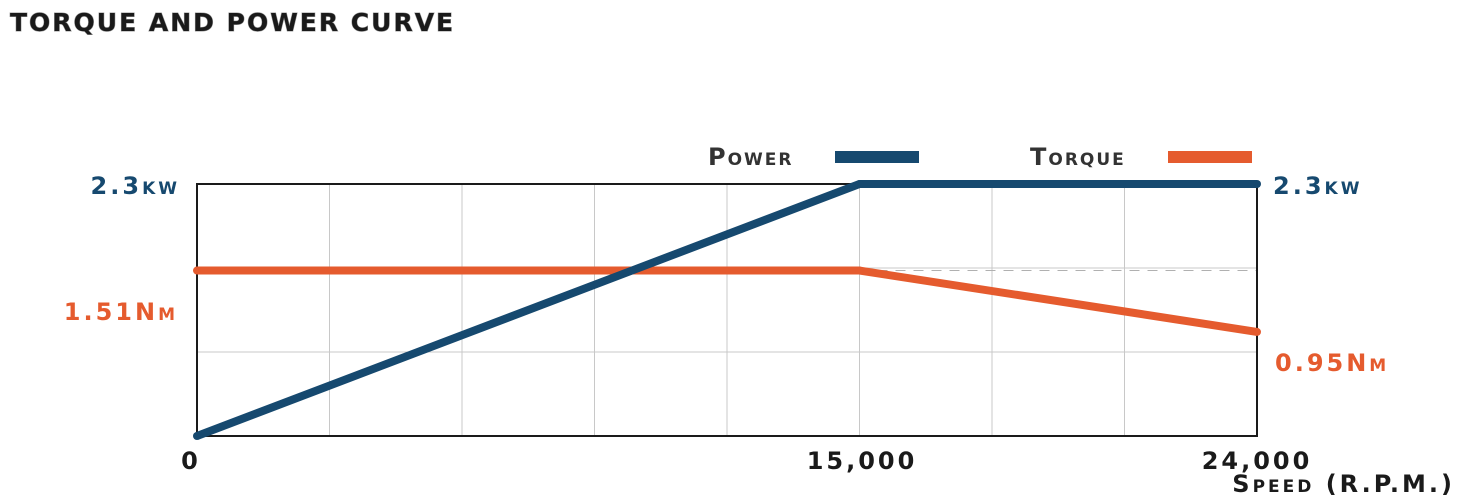  What do you see at coordinates (191, 461) in the screenshot?
I see `x-tick-label-0: 0` at bounding box center [191, 461].